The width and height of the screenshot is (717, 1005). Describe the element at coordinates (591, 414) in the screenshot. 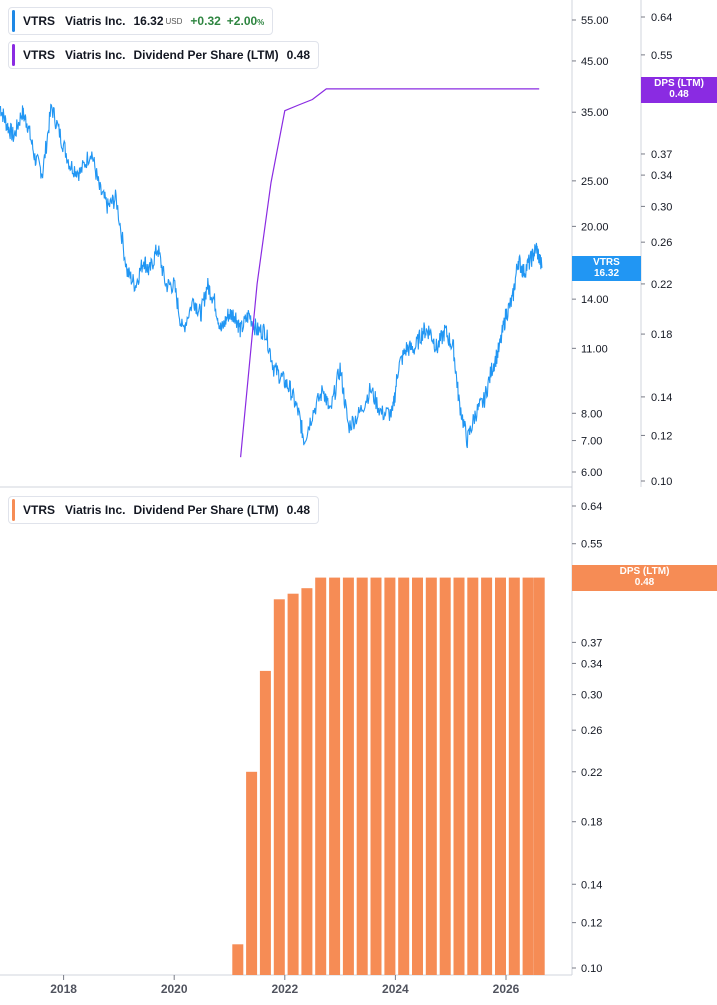

I see `price-axis-label: 8.00` at that location.